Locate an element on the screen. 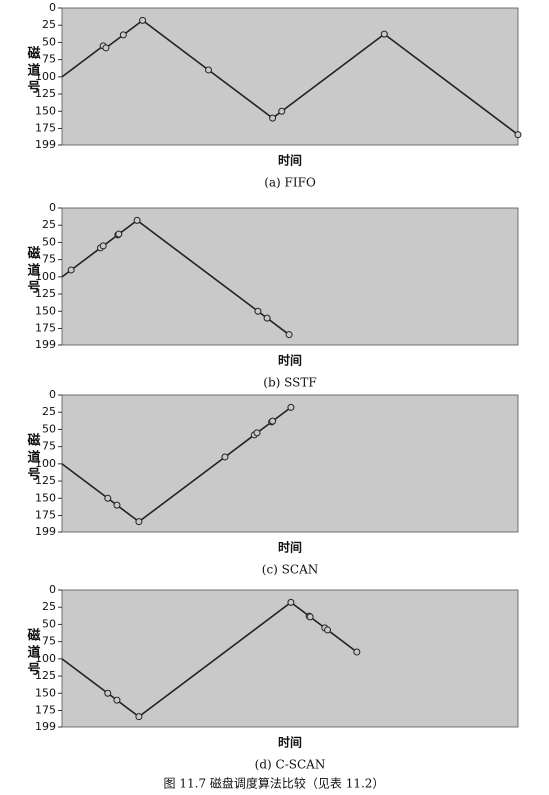 This screenshot has height=795, width=549. figure-caption: 图 11.7 磁盘调度算法比较（见表 11.2） is located at coordinates (274, 783).